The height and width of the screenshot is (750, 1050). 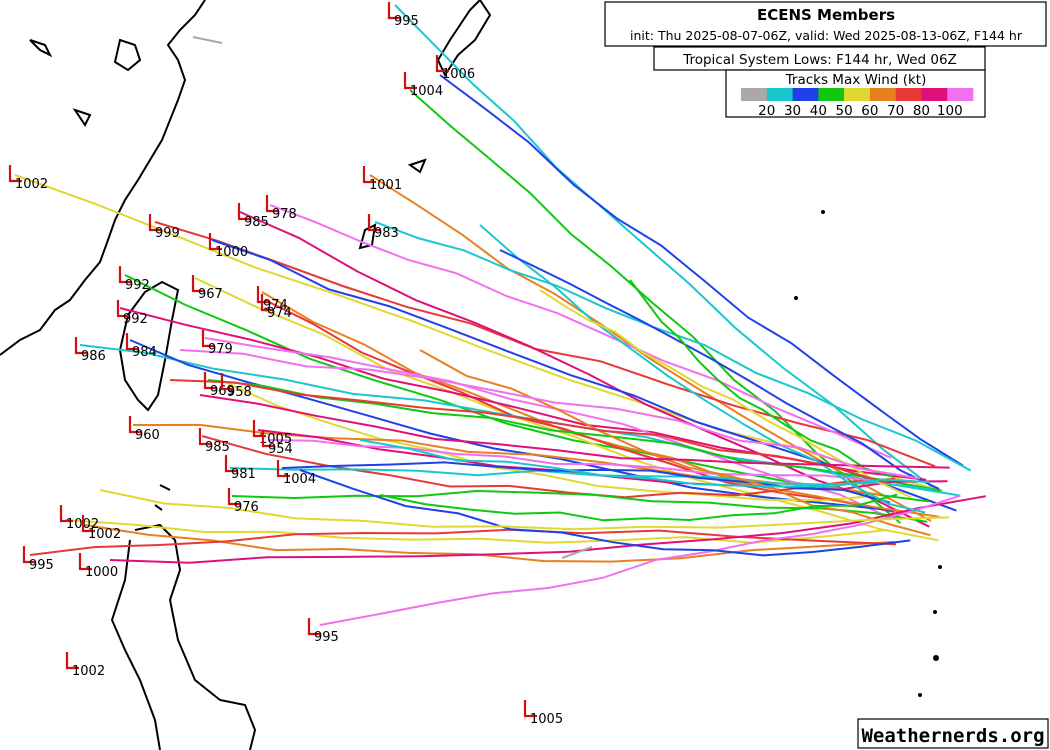 I want to click on legend-label: 70, so click(x=895, y=111).